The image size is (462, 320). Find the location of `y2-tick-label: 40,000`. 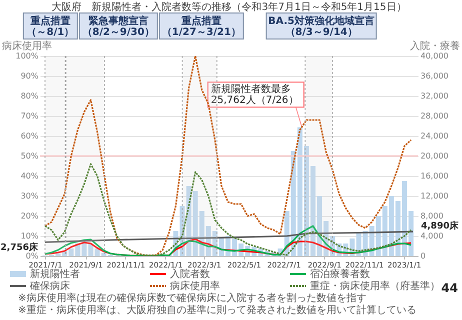

y2-tick-label: 40,000 is located at coordinates (434, 56).